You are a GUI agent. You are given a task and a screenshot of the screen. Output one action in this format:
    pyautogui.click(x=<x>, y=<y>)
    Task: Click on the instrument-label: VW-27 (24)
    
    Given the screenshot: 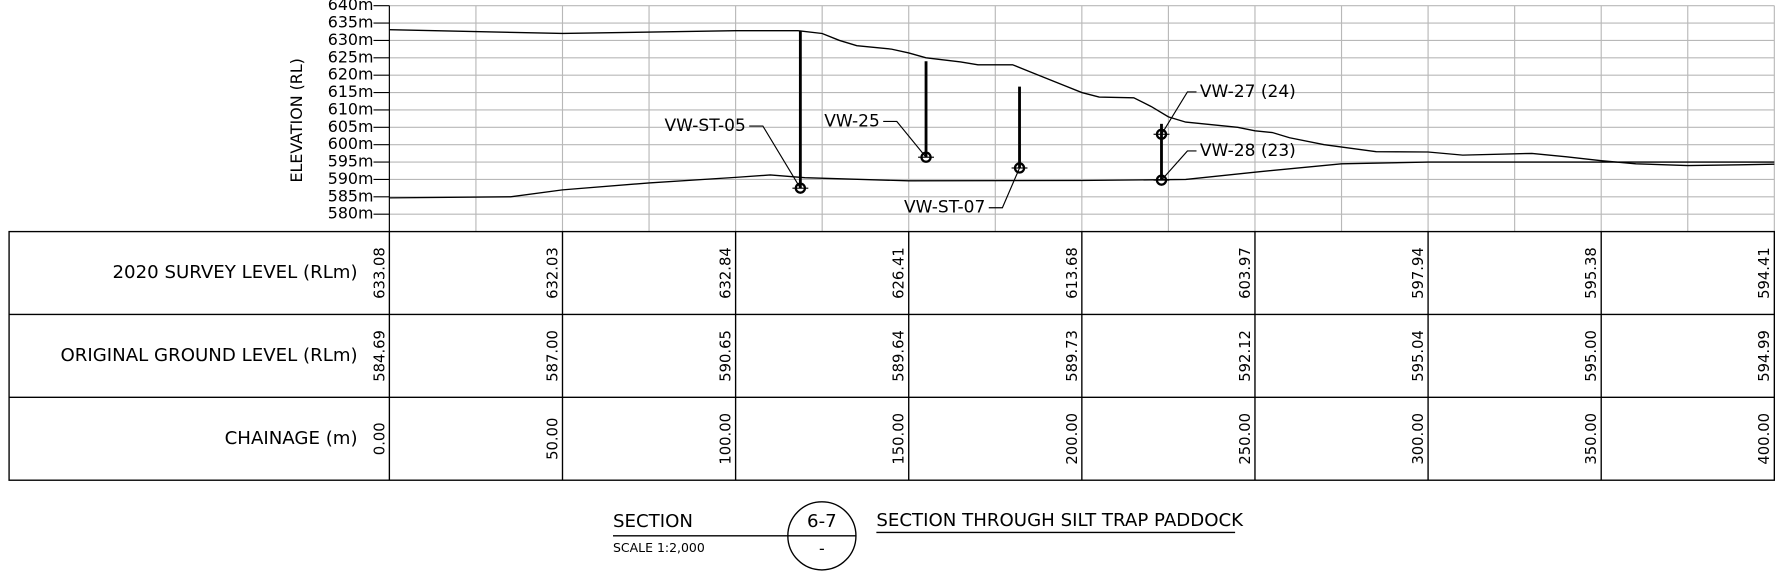 What is the action you would take?
    pyautogui.click(x=1248, y=92)
    